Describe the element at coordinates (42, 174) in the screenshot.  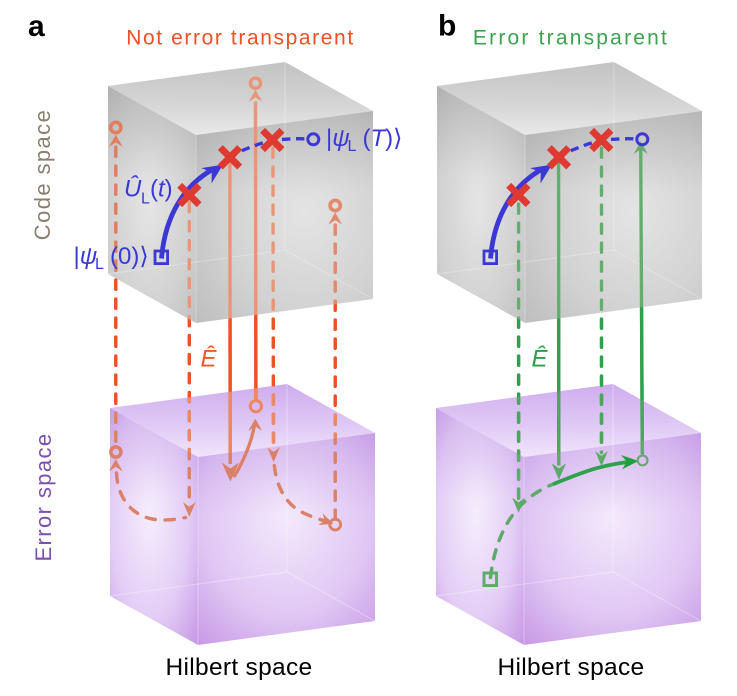
I see `svg-text: Code space` at that location.